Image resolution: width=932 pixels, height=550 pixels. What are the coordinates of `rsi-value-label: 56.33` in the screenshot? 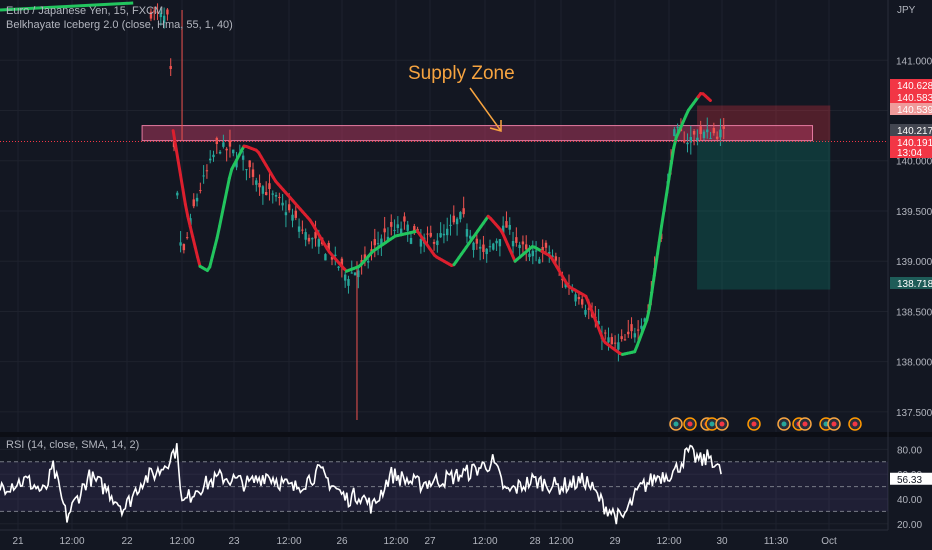 It's located at (909, 480).